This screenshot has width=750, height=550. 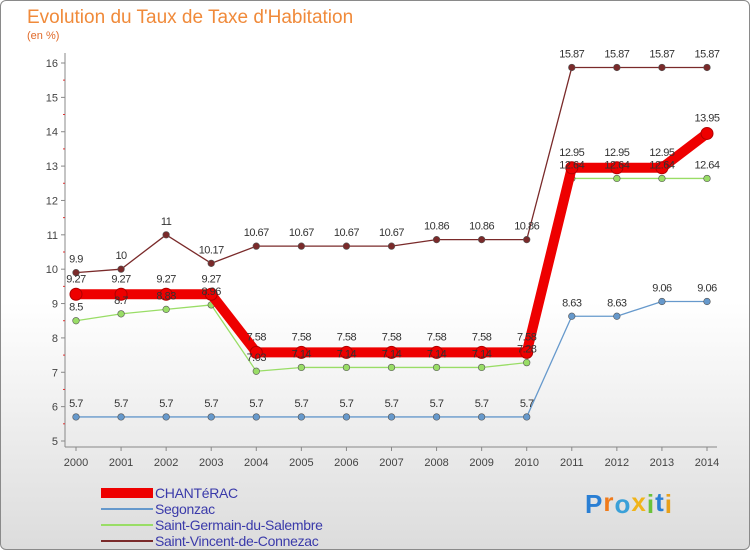 What do you see at coordinates (52, 64) in the screenshot?
I see `y-tick-label: 16` at bounding box center [52, 64].